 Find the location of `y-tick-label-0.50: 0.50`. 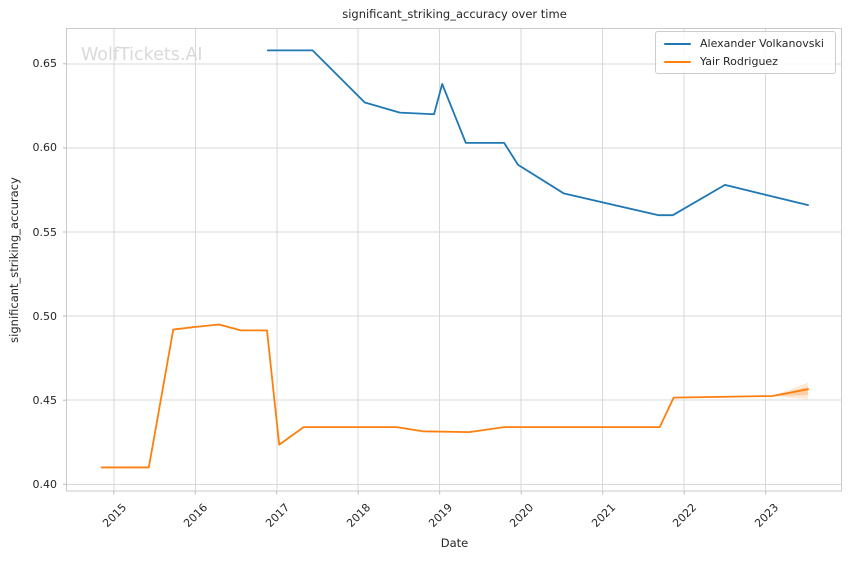

y-tick-label-0.50: 0.50 is located at coordinates (45, 316).